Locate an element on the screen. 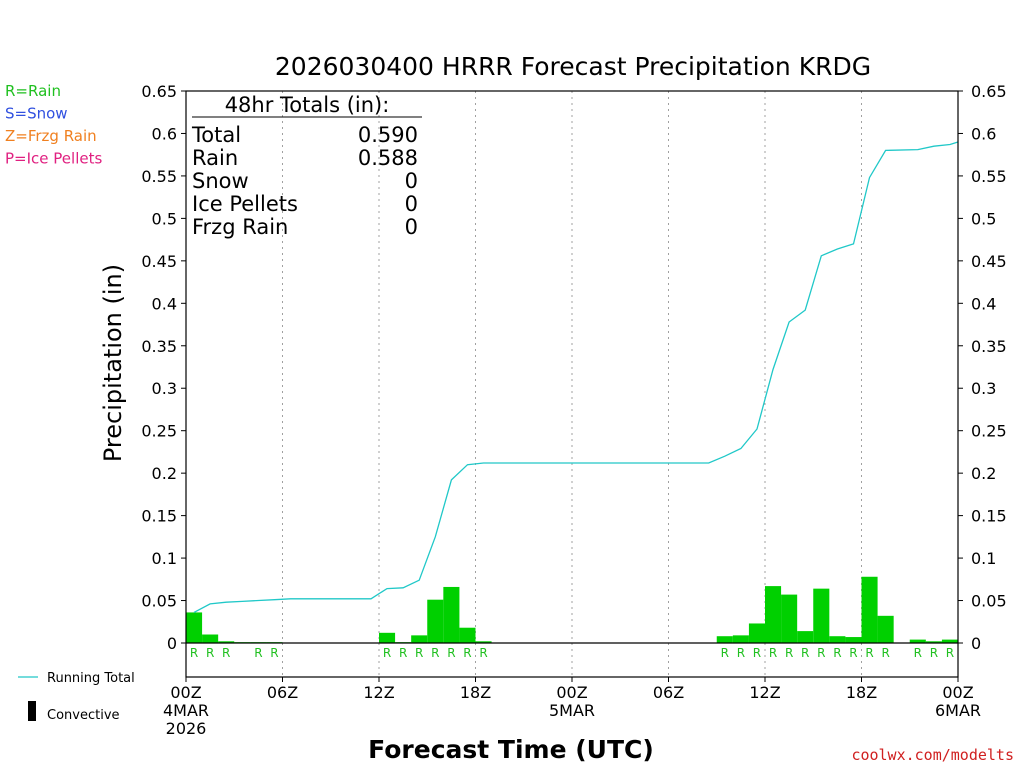 The image size is (1024, 768). convective-legend-label: Convective is located at coordinates (83, 715).